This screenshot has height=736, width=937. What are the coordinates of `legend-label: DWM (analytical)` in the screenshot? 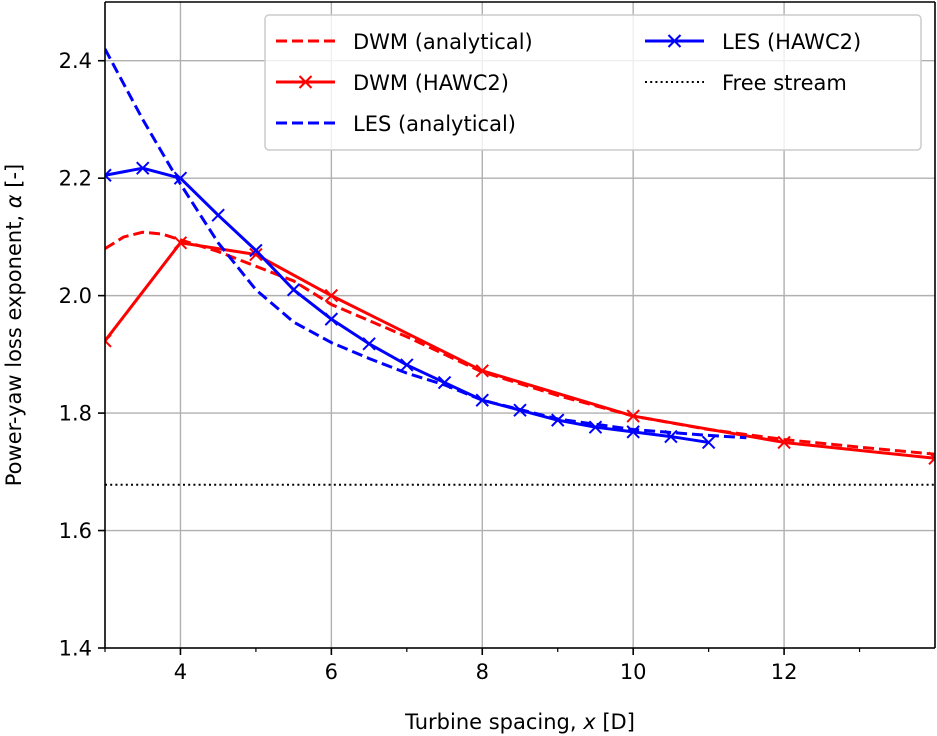 It's located at (443, 42).